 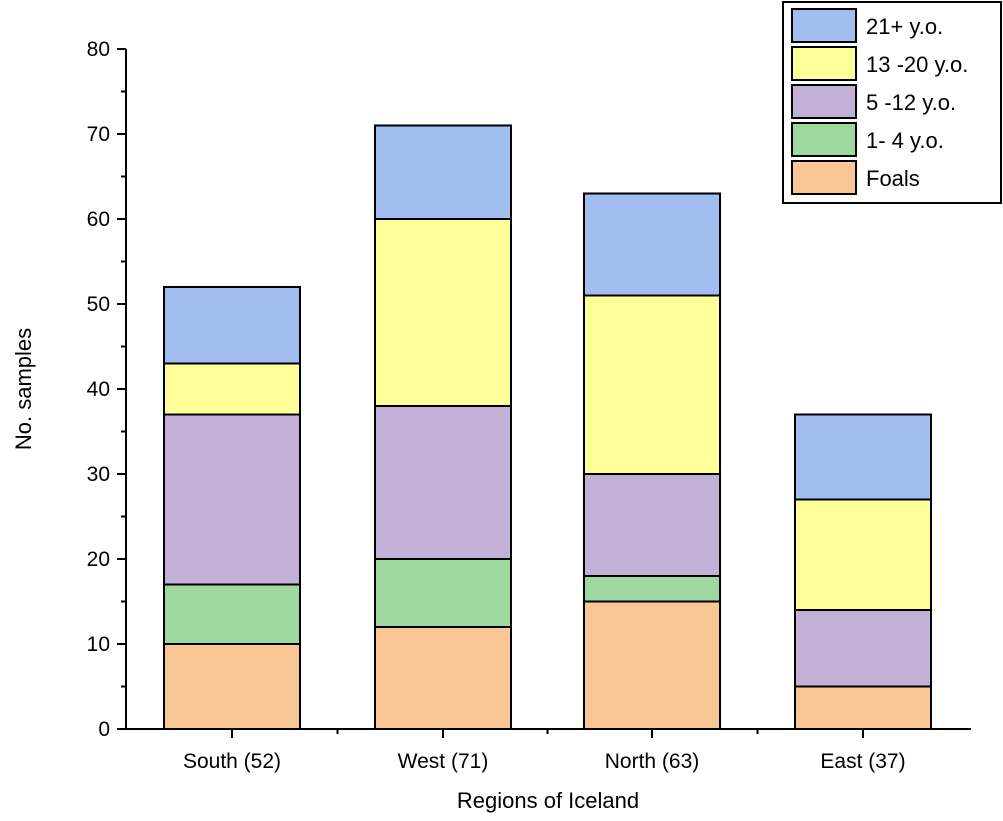 I want to click on x-tick-label: East (37), so click(x=862, y=761).